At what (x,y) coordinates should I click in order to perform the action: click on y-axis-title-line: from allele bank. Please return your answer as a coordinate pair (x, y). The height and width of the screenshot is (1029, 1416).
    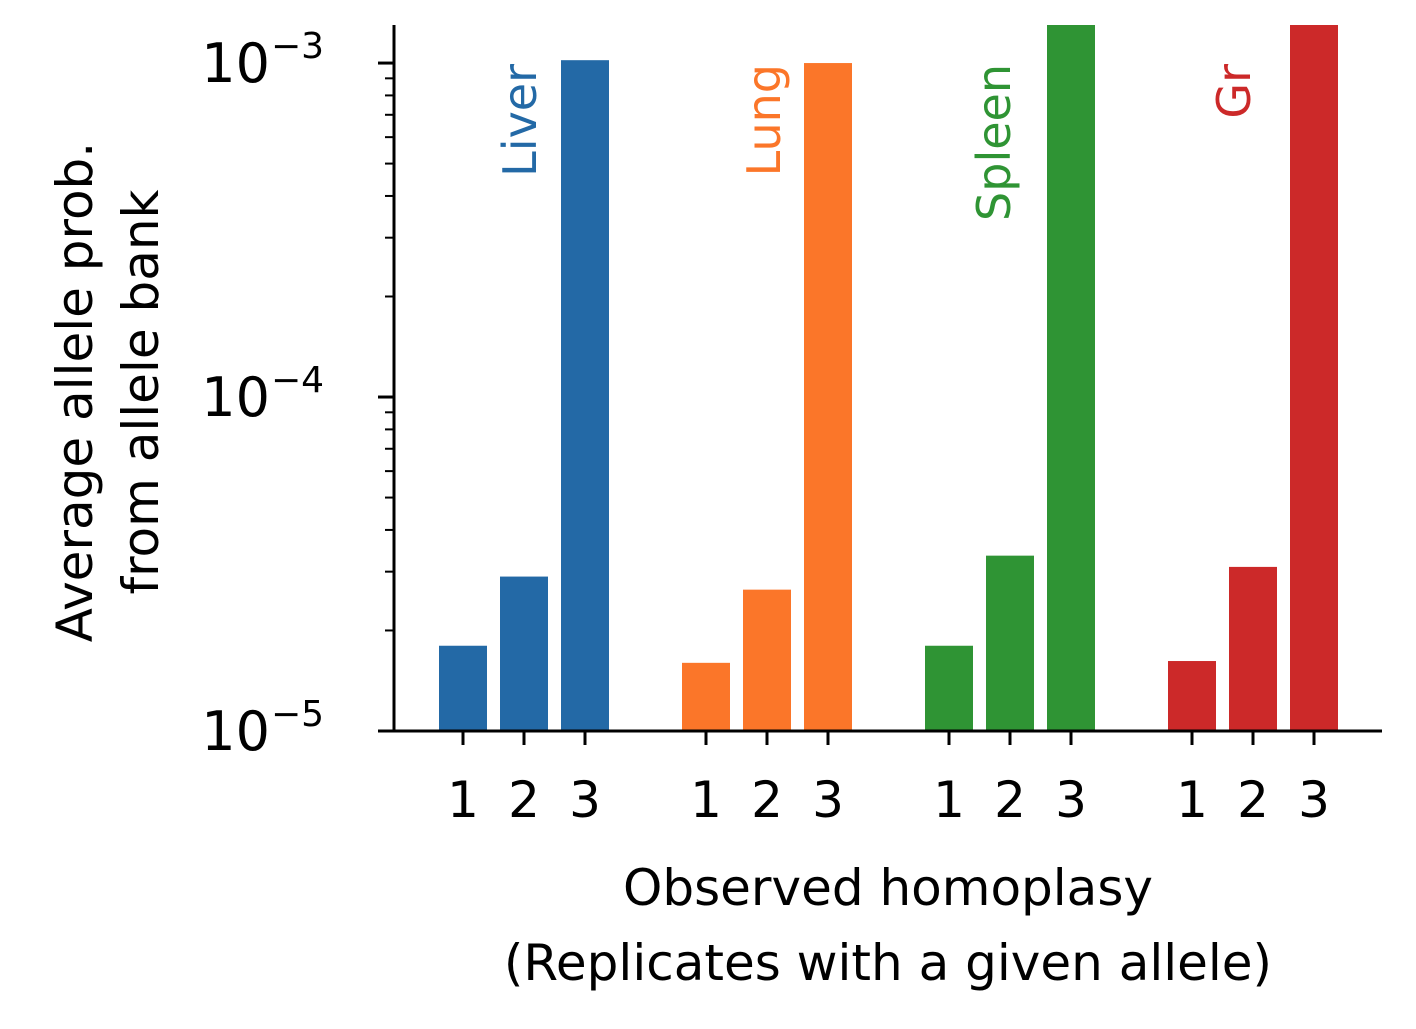
    Looking at the image, I should click on (141, 391).